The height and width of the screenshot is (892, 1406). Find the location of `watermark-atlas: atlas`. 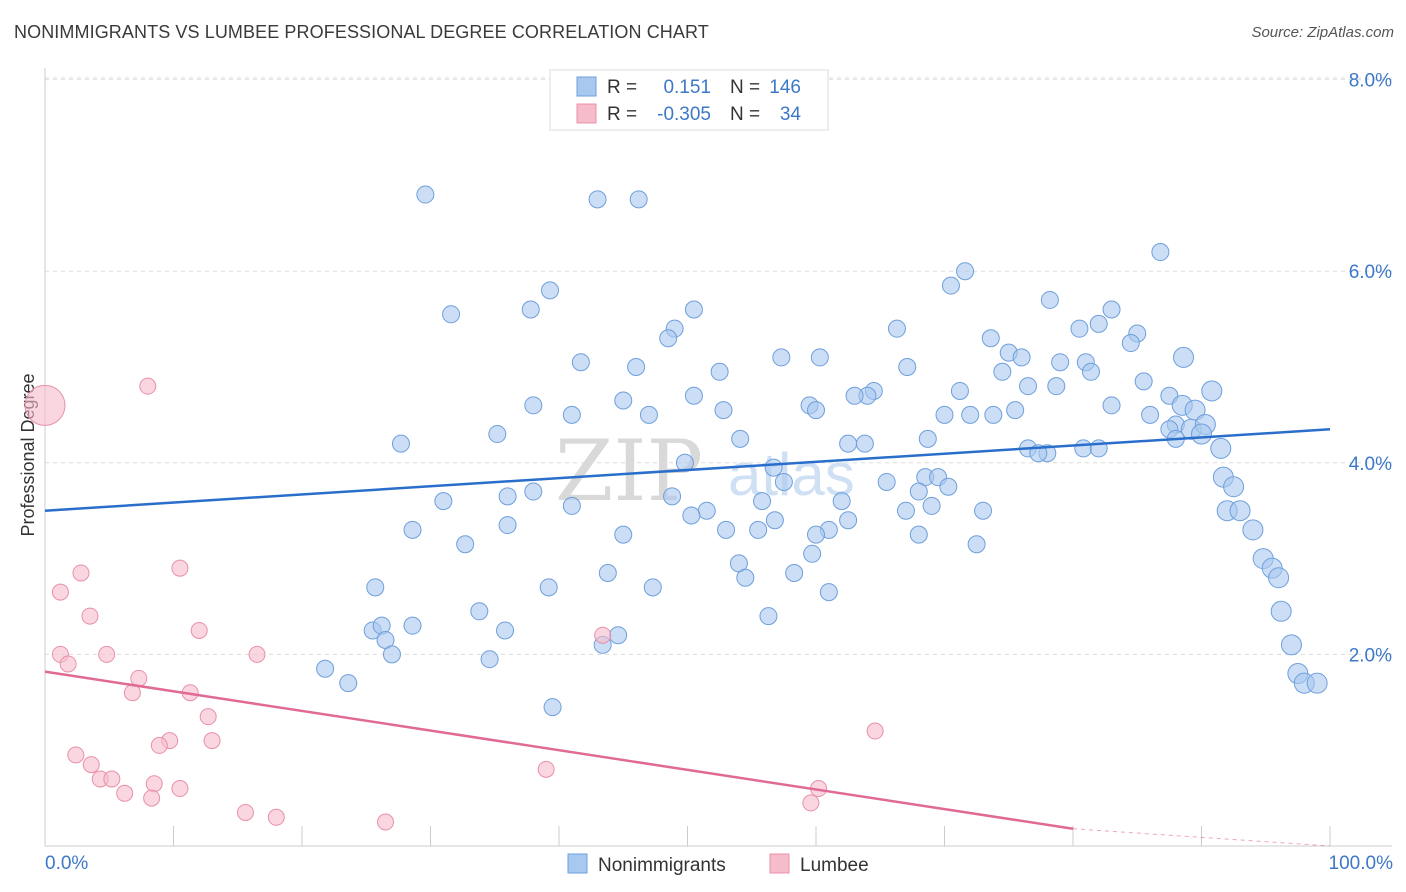

watermark-atlas: atlas is located at coordinates (791, 474).